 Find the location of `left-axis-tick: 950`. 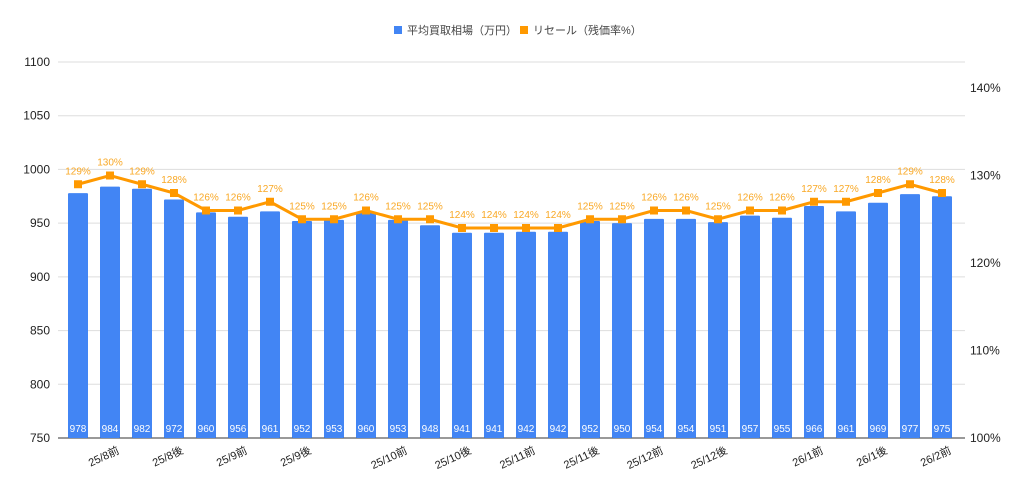

left-axis-tick: 950 is located at coordinates (40, 223).